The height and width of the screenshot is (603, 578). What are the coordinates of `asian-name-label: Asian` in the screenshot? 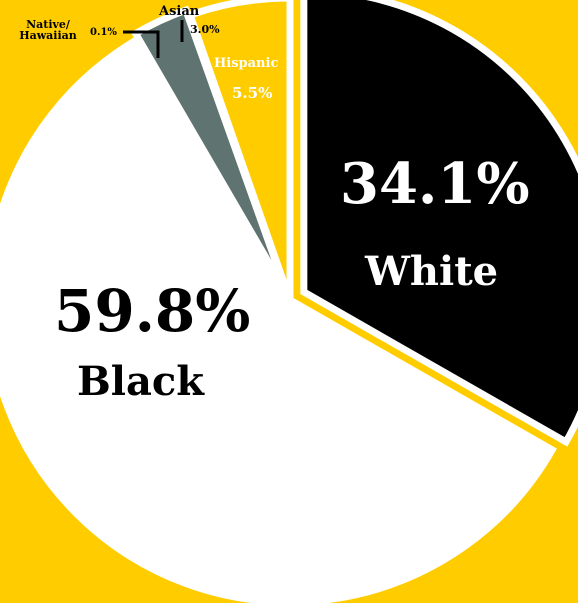 It's located at (179, 11).